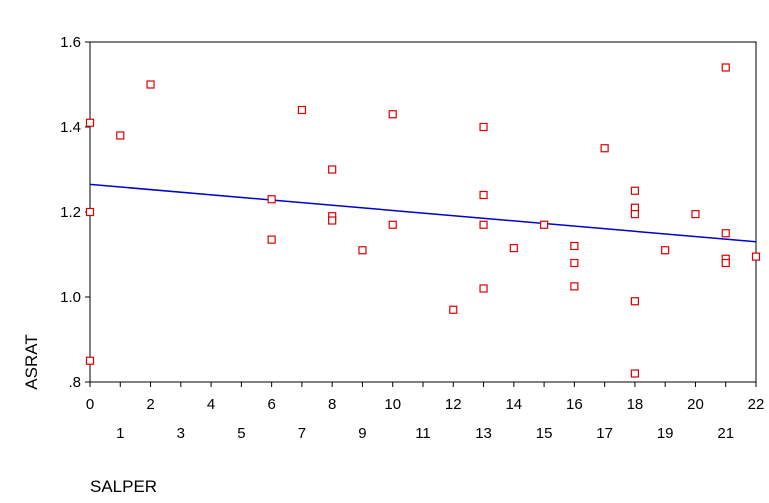 The height and width of the screenshot is (503, 769). What do you see at coordinates (90, 404) in the screenshot?
I see `x-tick-label: 0` at bounding box center [90, 404].